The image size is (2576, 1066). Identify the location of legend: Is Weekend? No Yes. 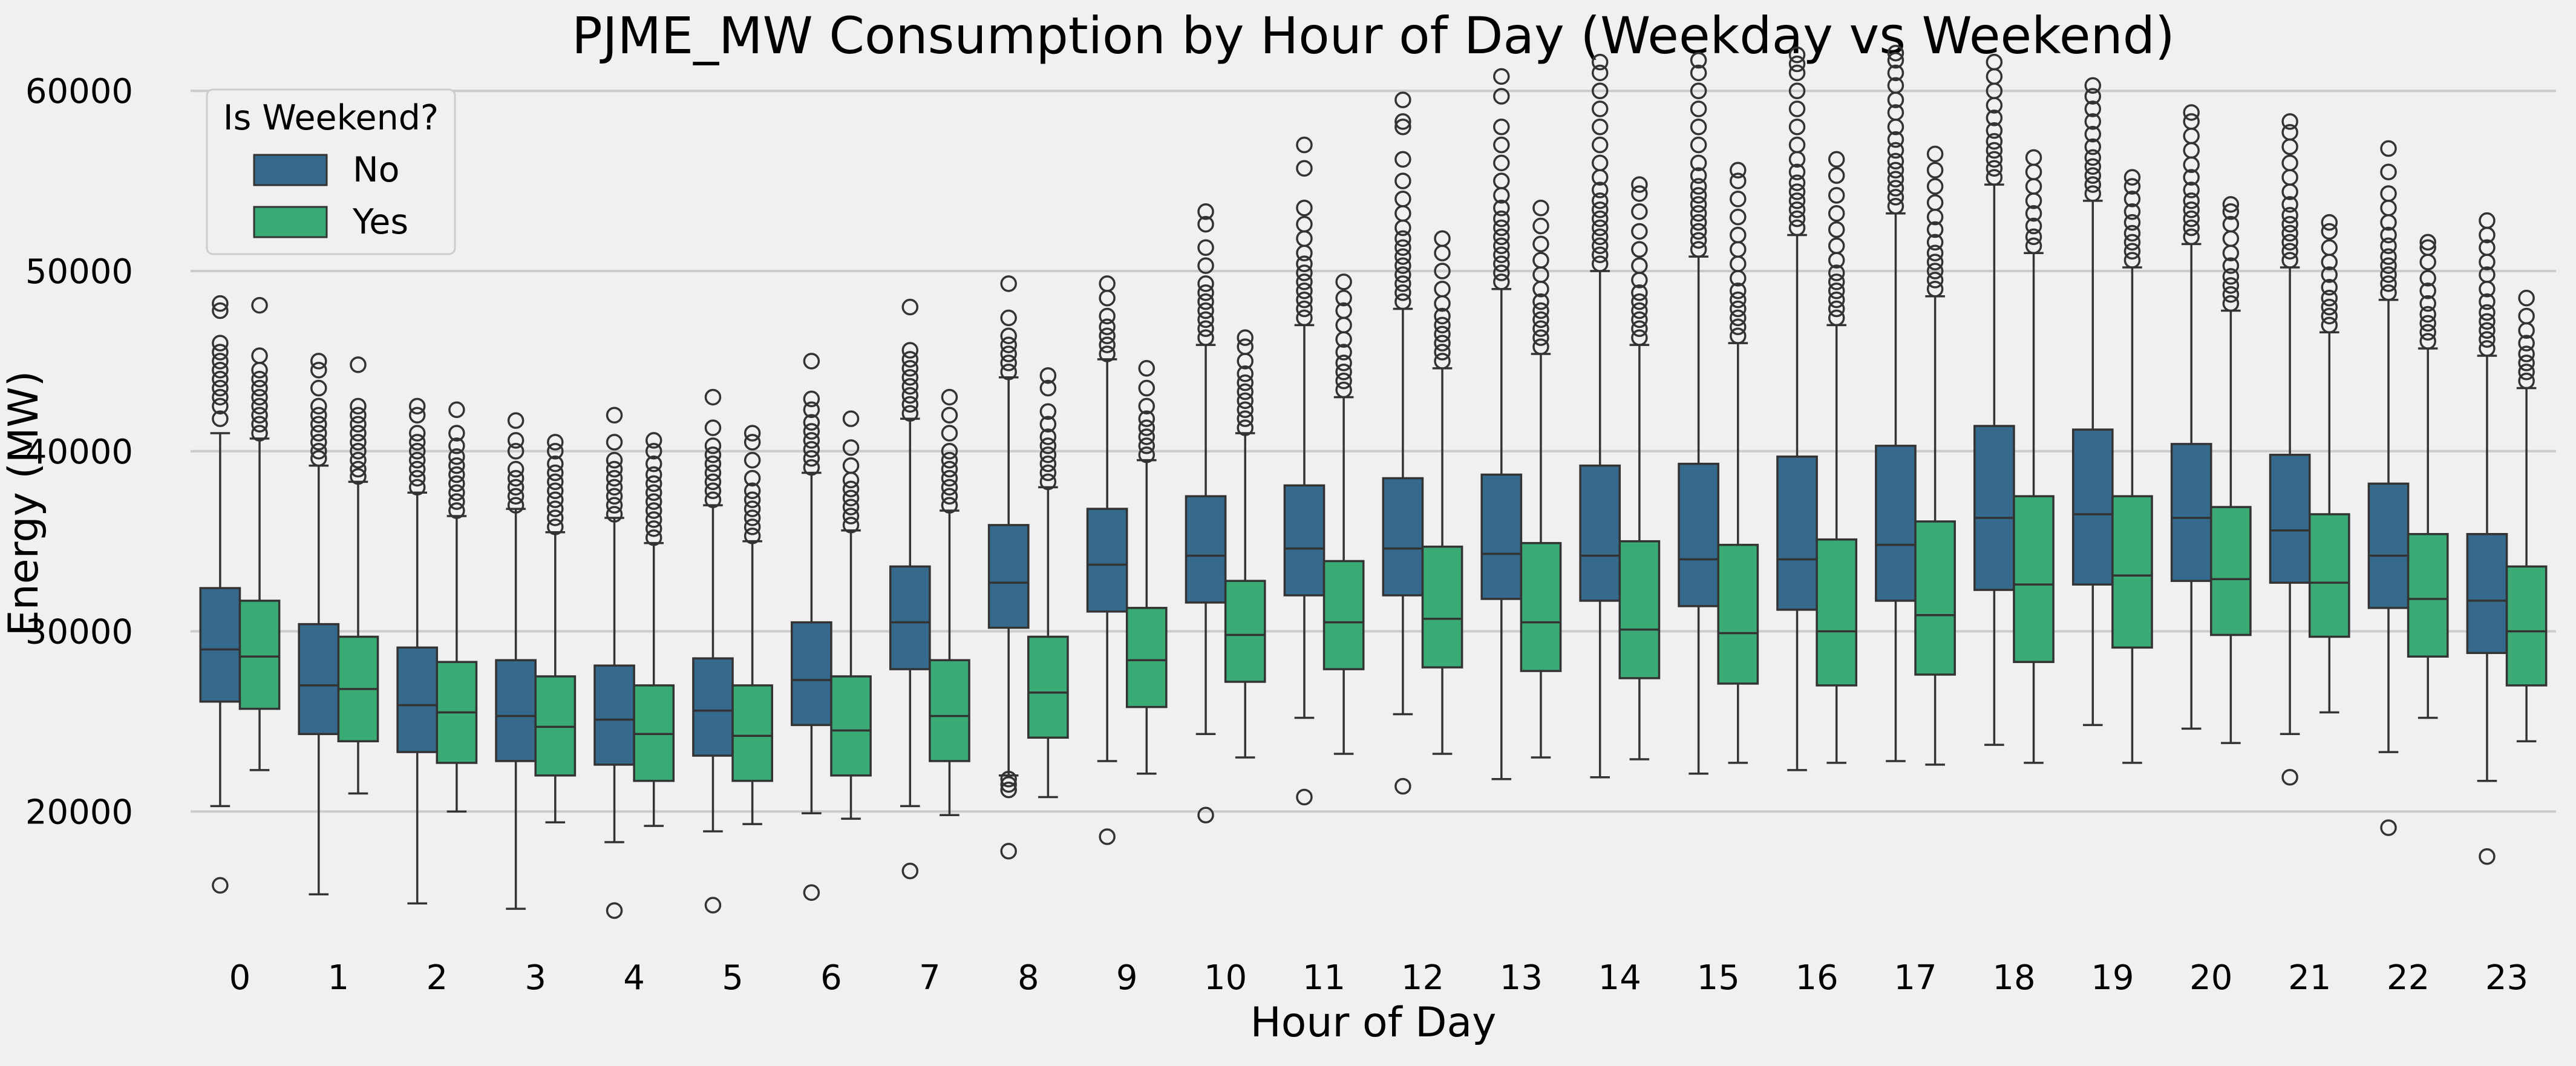
(331, 171).